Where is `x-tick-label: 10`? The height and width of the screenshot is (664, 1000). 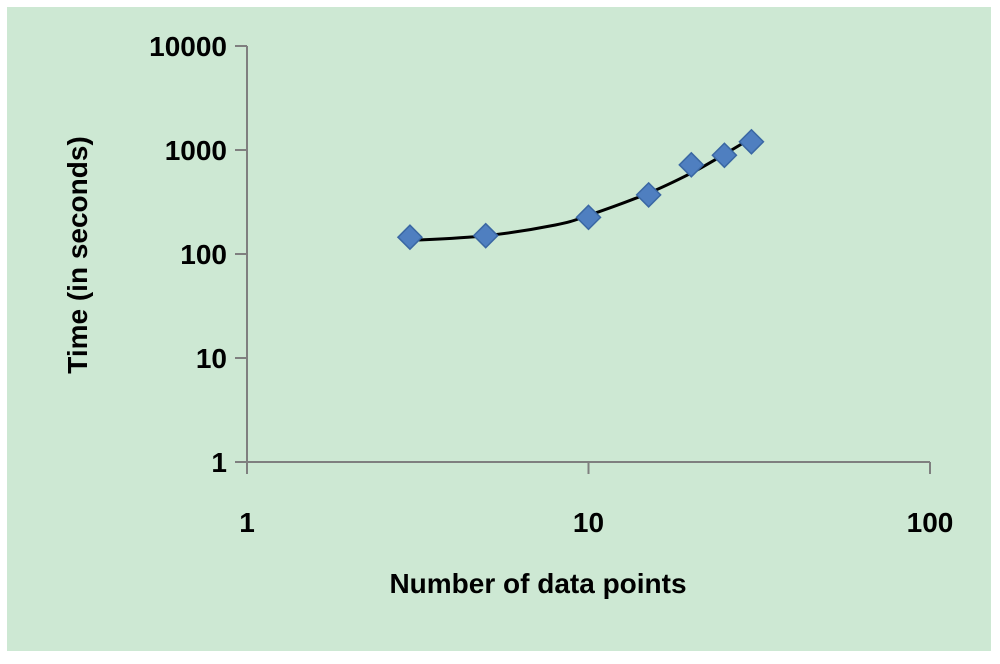 x-tick-label: 10 is located at coordinates (588, 522).